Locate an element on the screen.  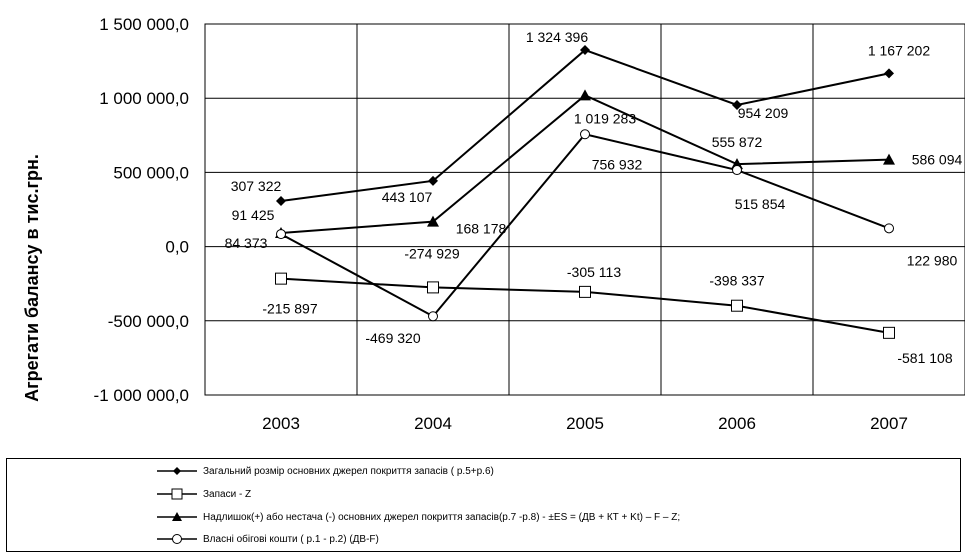
data-label: 1 167 202 is located at coordinates (899, 50).